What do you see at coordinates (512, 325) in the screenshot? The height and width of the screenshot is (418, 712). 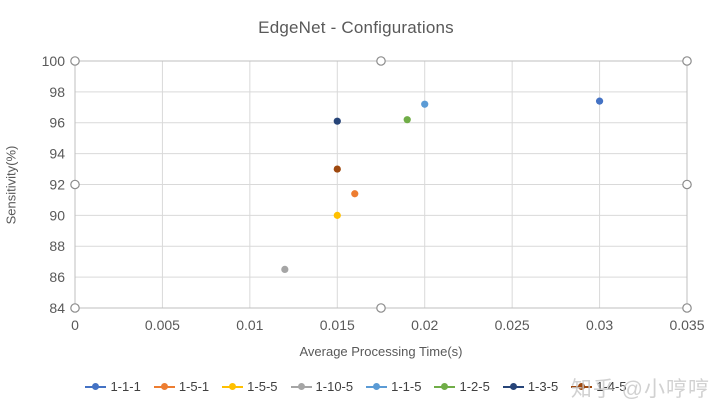 I see `x-tick-label: 0.025` at bounding box center [512, 325].